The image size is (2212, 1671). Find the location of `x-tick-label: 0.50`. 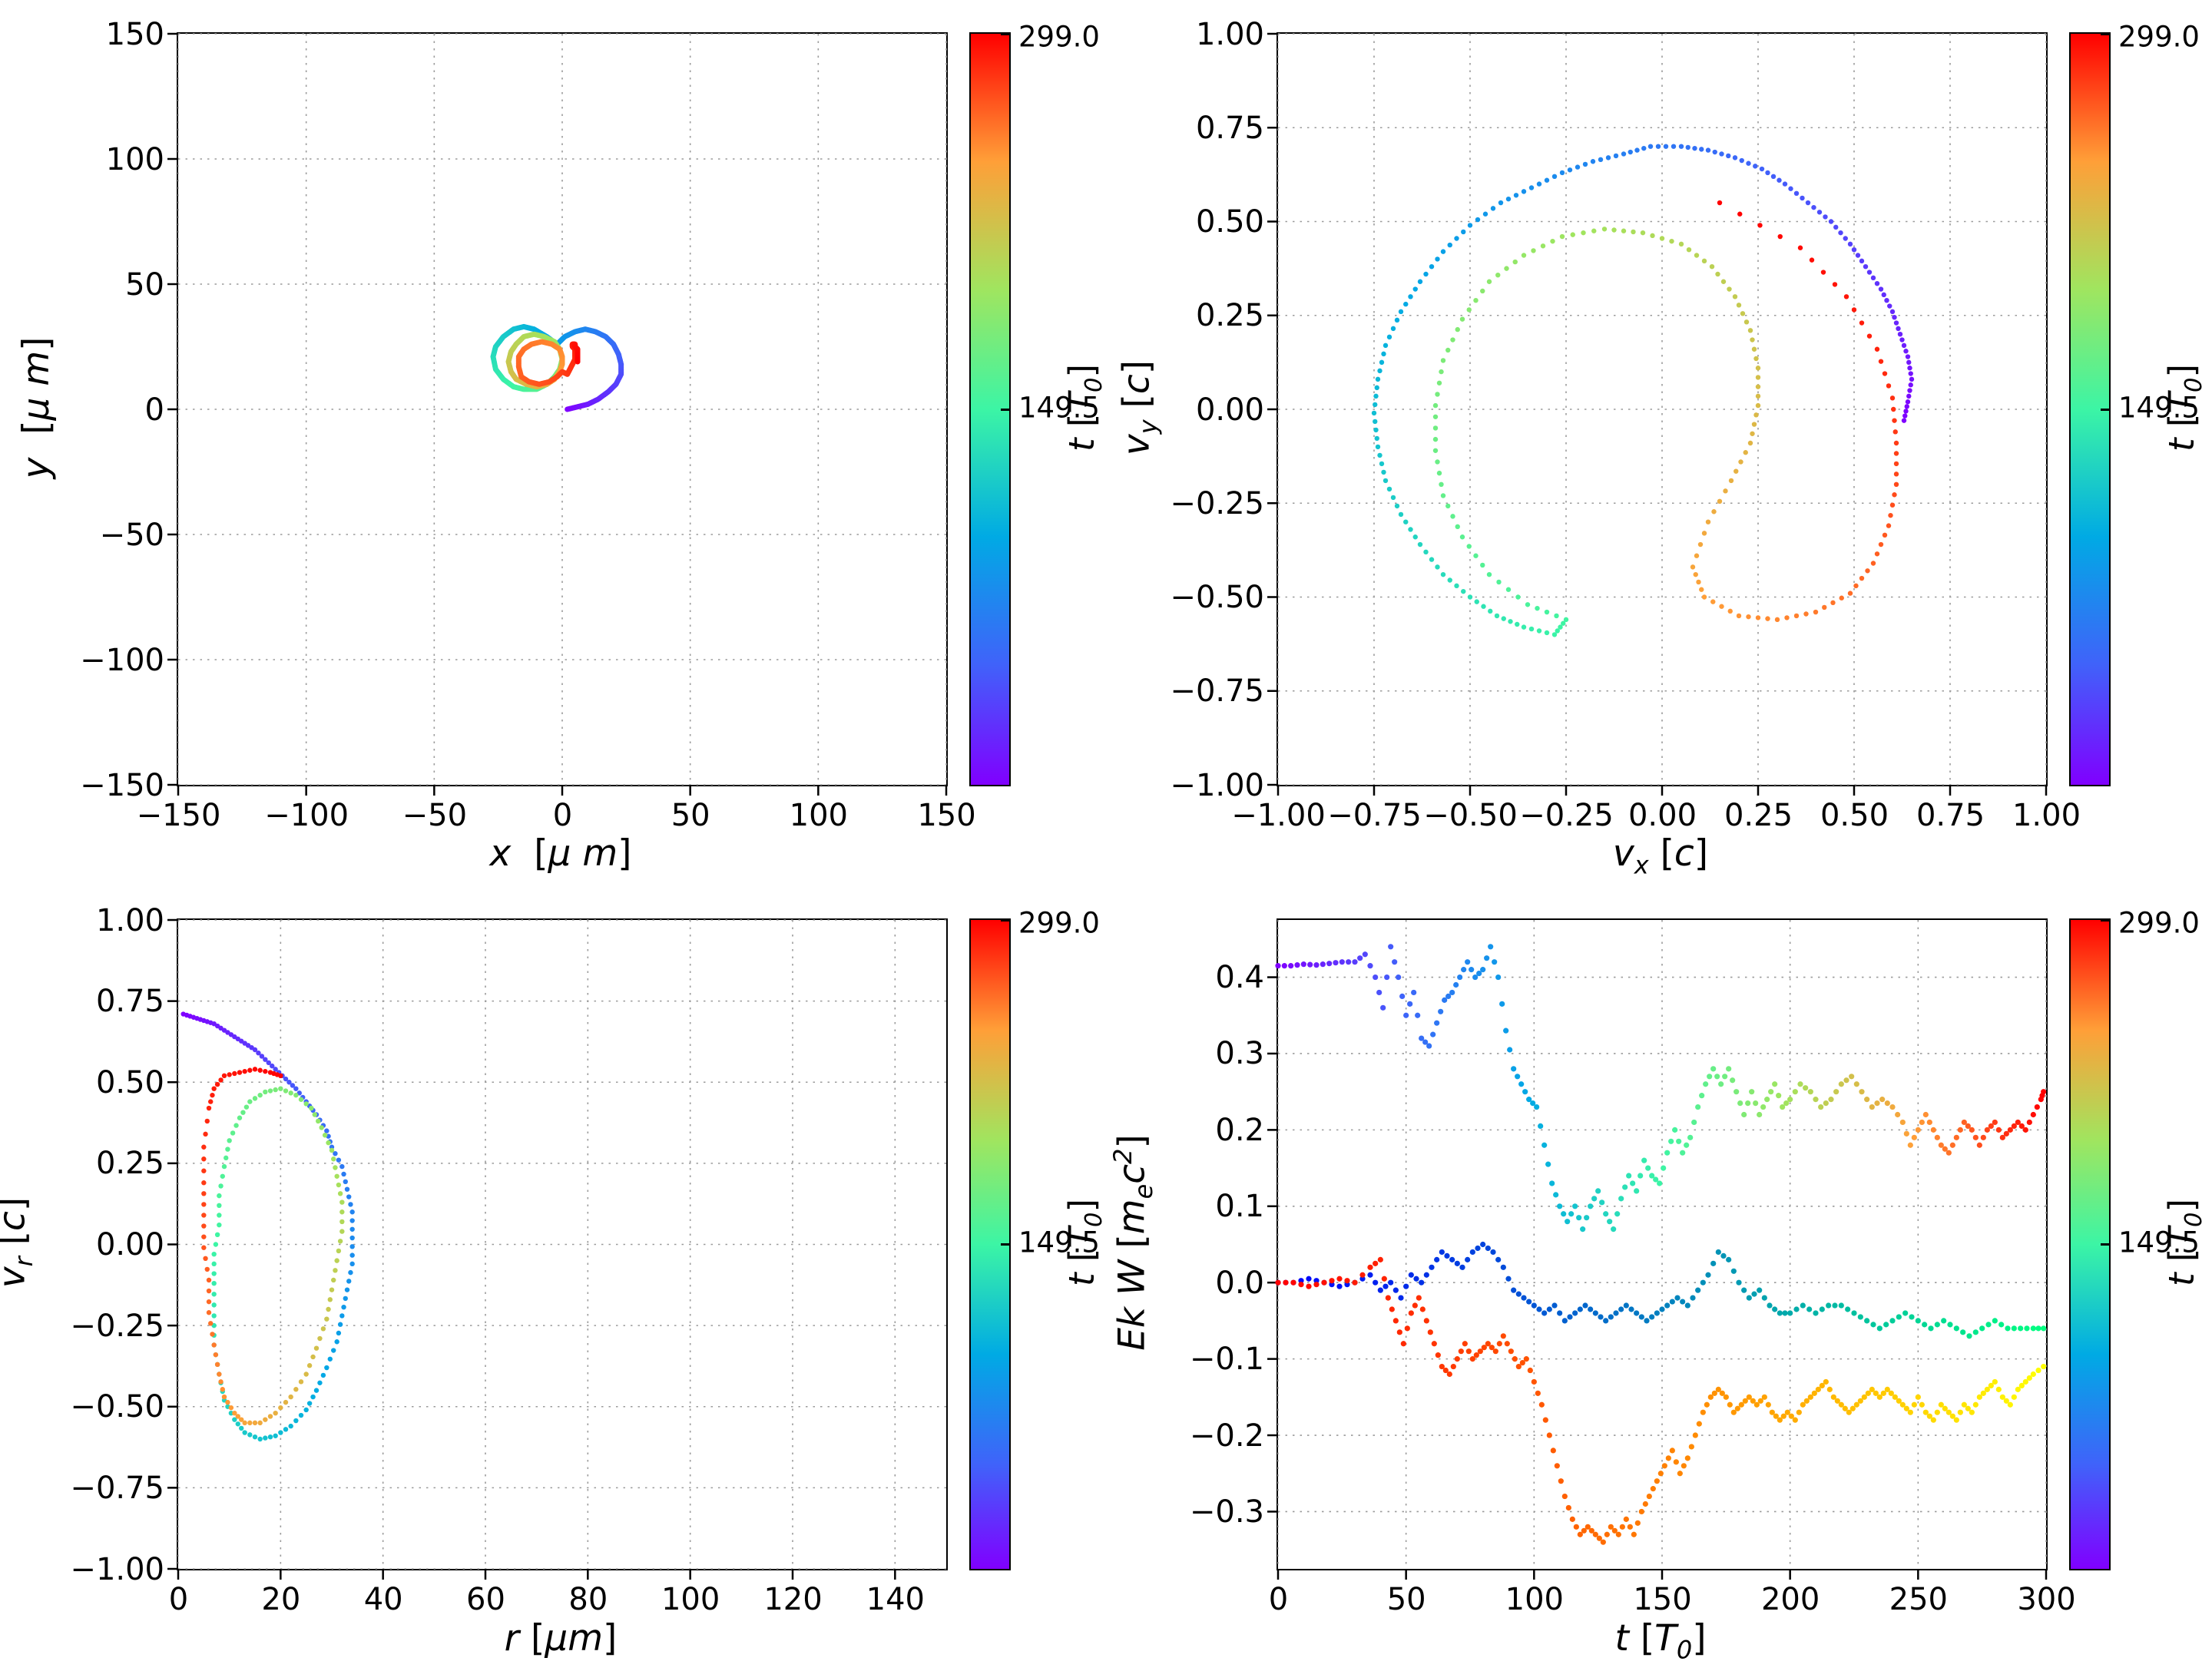

x-tick-label: 0.50 is located at coordinates (1854, 815).